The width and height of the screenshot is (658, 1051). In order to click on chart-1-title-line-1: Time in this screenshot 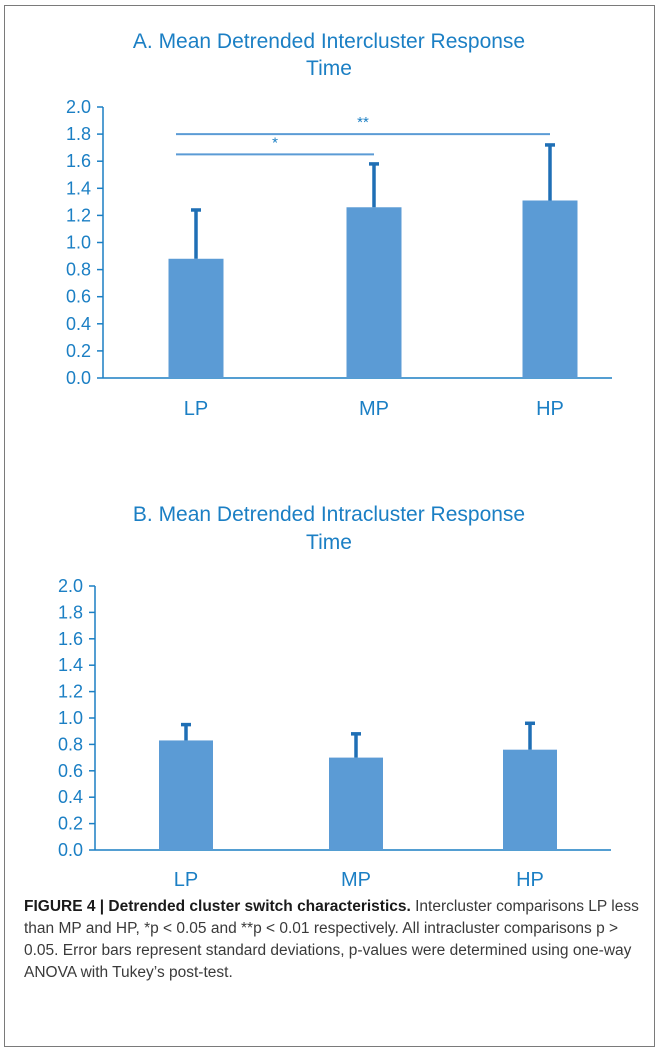, I will do `click(329, 542)`.